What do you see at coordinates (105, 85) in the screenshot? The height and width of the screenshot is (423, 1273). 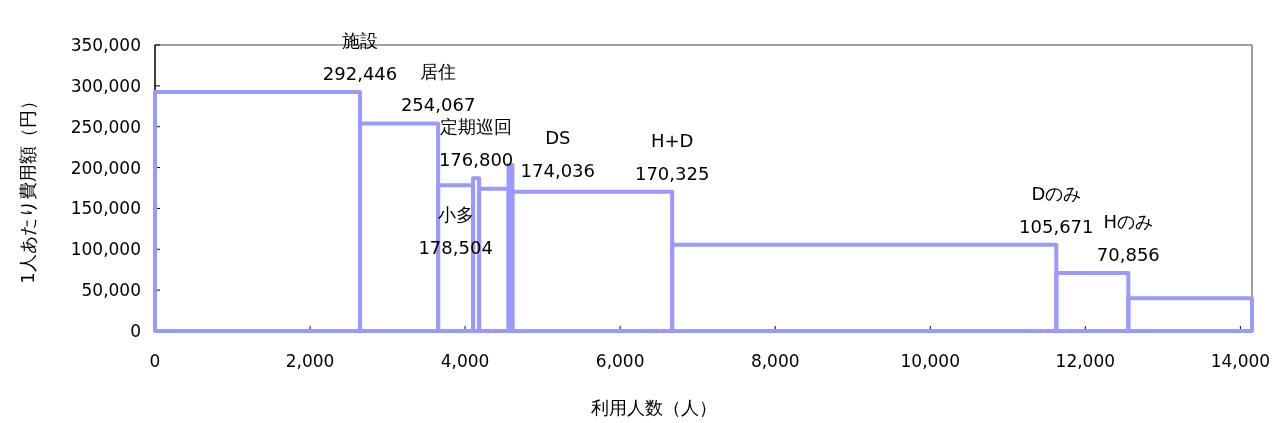 I see `y-tick-label: 300,000` at bounding box center [105, 85].